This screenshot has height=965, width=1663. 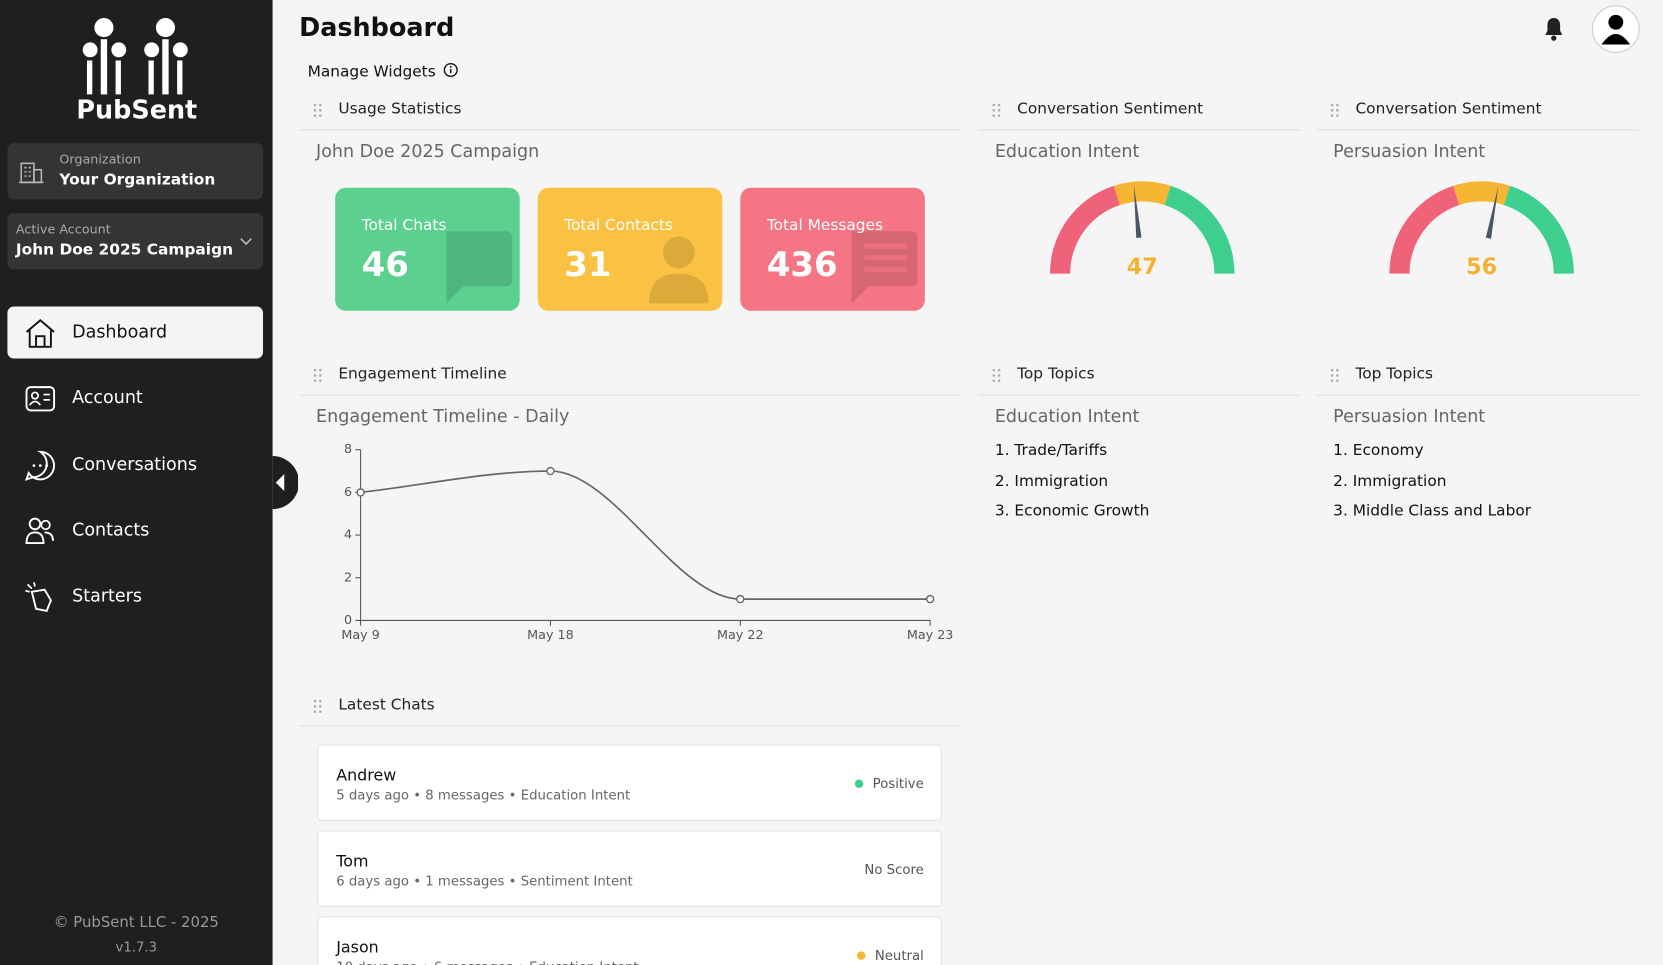 What do you see at coordinates (135, 171) in the screenshot?
I see `organization-box: Organization Your Organization` at bounding box center [135, 171].